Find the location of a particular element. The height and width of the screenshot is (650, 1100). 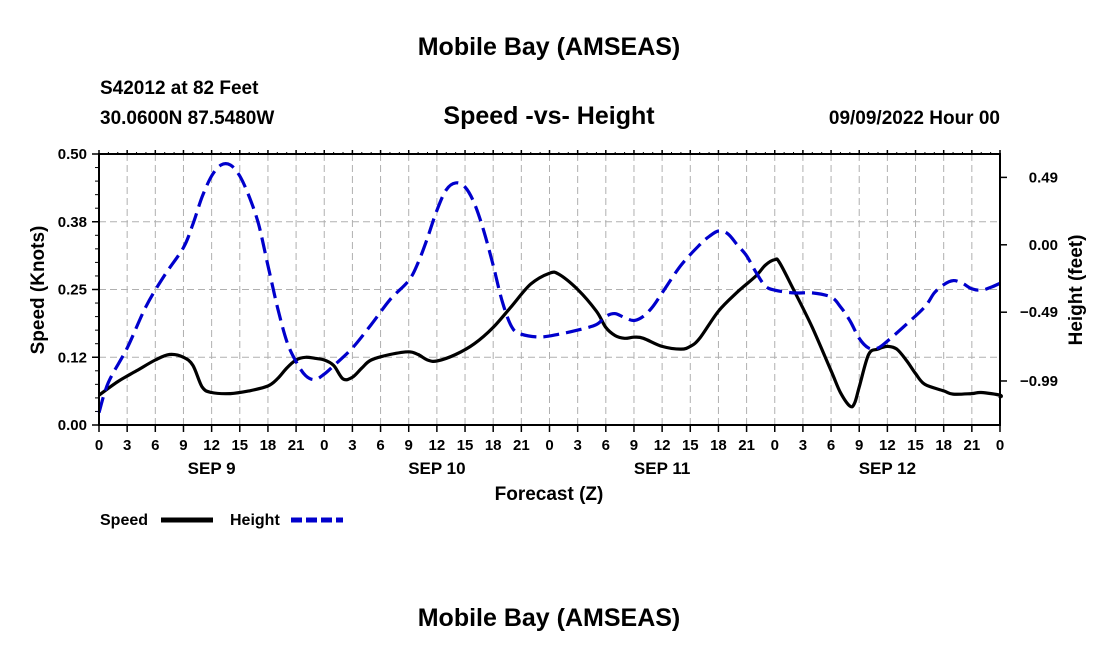

station-id: S42012 at 82 Feet is located at coordinates (179, 88).